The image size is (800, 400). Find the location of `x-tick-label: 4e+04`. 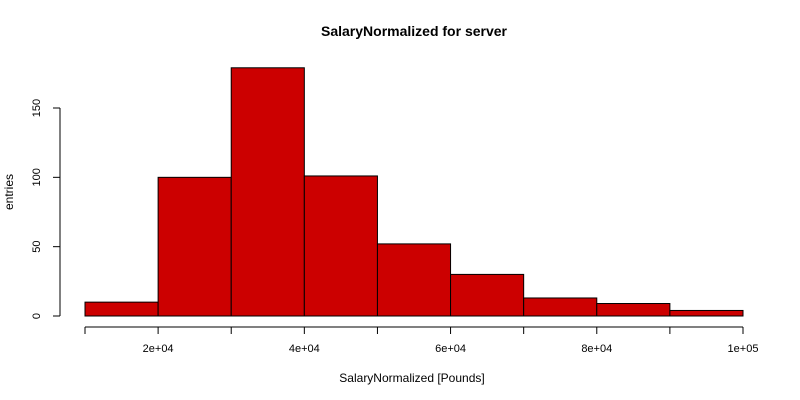

x-tick-label: 4e+04 is located at coordinates (304, 349).